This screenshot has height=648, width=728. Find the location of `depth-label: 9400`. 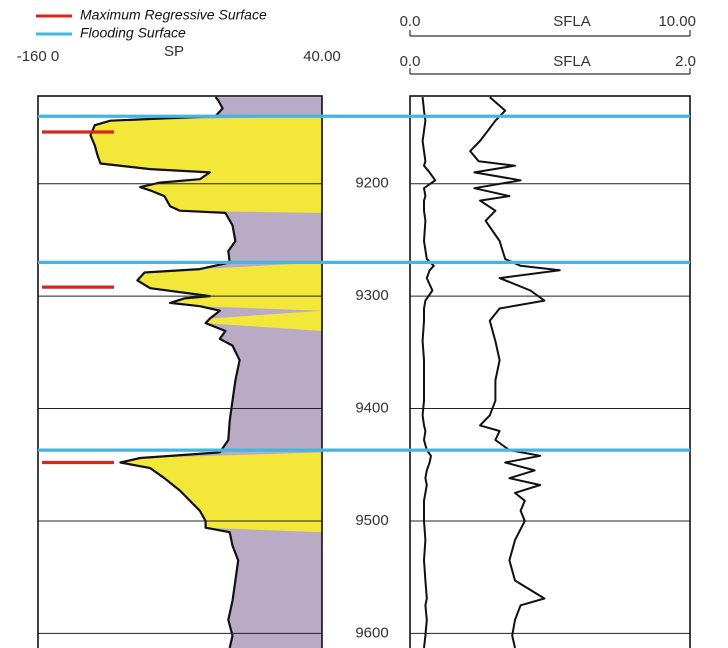

depth-label: 9400 is located at coordinates (371, 408).